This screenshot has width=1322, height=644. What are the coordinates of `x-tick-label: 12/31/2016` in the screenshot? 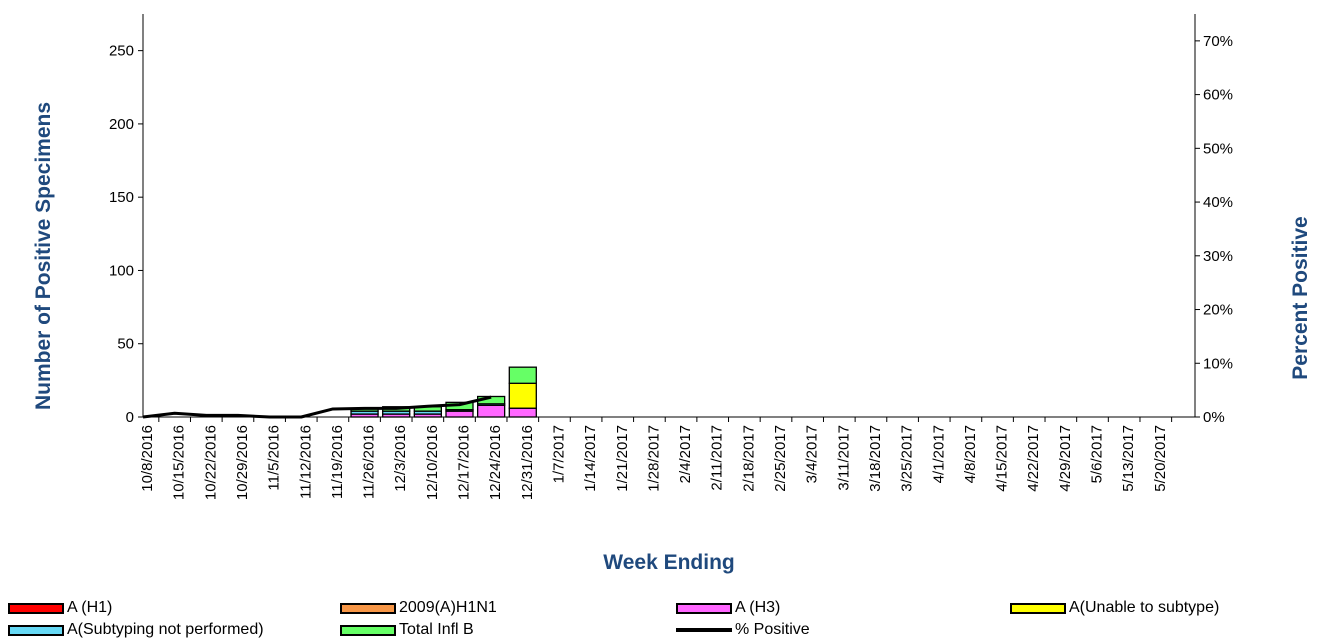 It's located at (527, 462).